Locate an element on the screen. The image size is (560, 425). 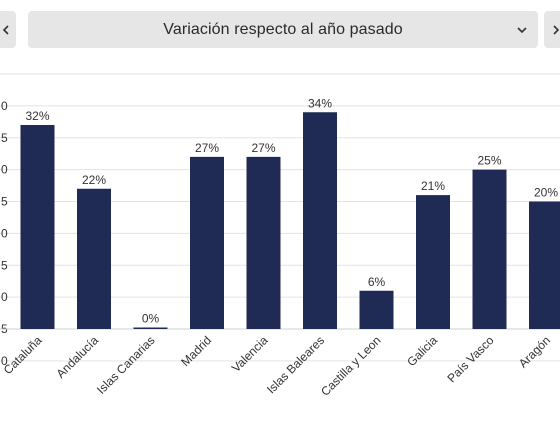
x-tick-label: Galicia is located at coordinates (422, 351).